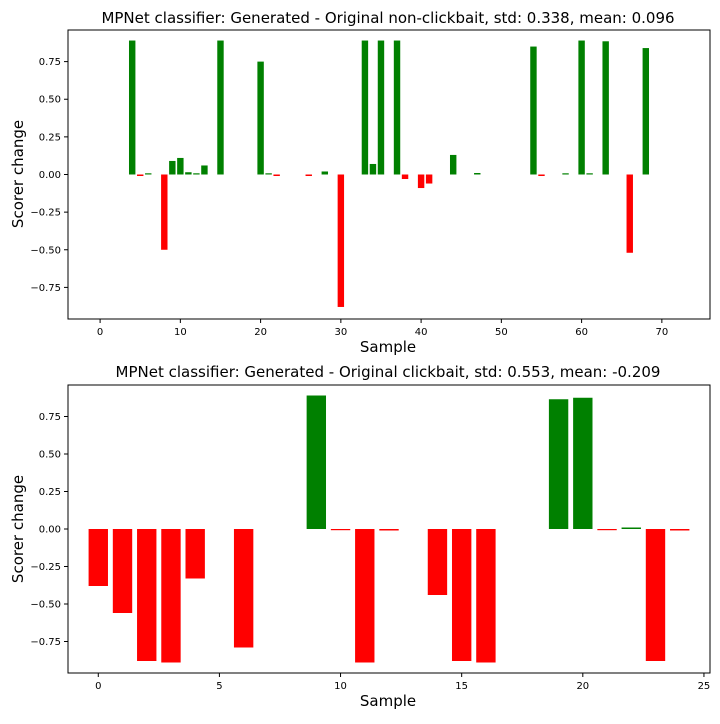 The image size is (720, 724). I want to click on x-tick-label: 70, so click(661, 332).